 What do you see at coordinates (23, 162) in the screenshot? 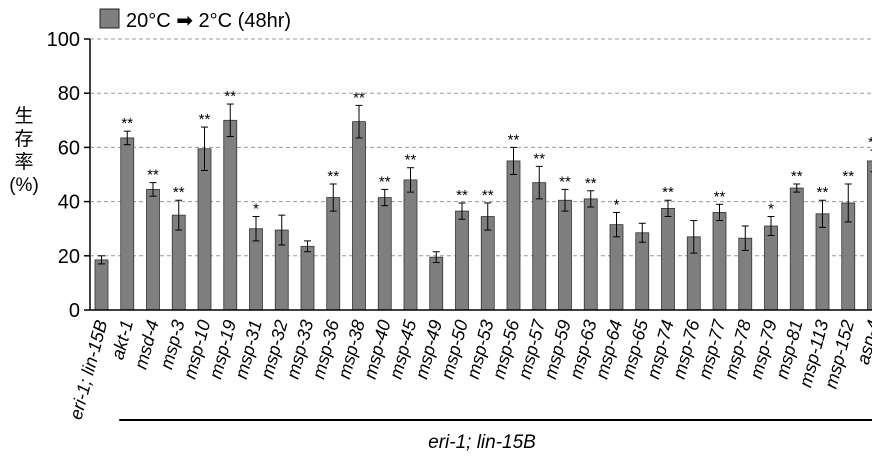
I see `y-axis-label-line: 率` at bounding box center [23, 162].